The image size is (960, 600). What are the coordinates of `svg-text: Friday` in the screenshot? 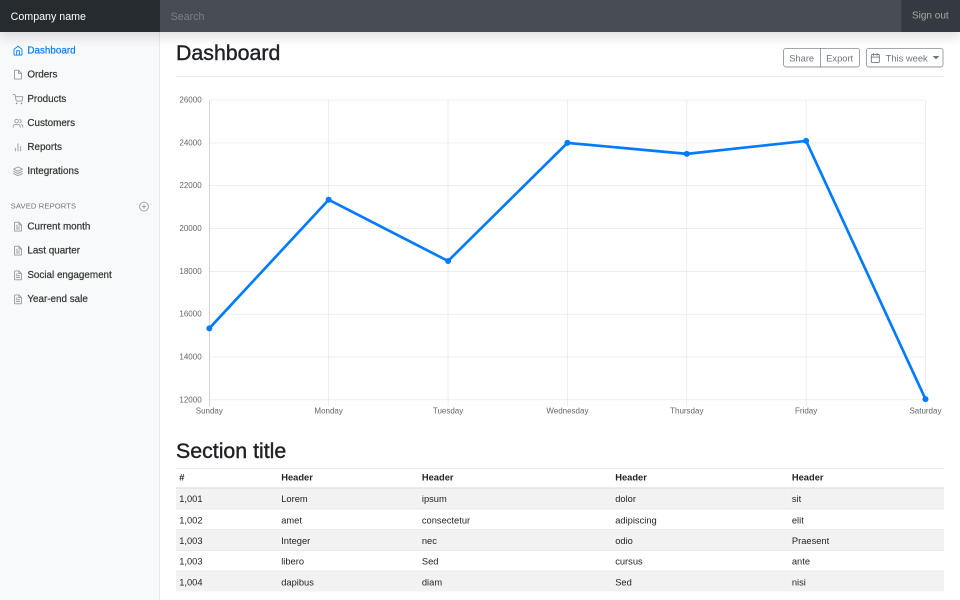 It's located at (806, 410).